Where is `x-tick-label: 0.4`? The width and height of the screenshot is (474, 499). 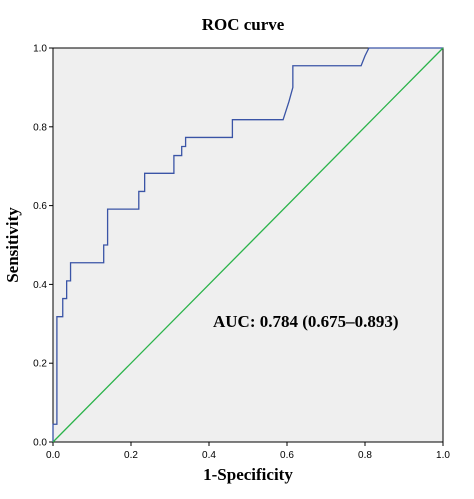
x-tick-label: 0.4 is located at coordinates (209, 455).